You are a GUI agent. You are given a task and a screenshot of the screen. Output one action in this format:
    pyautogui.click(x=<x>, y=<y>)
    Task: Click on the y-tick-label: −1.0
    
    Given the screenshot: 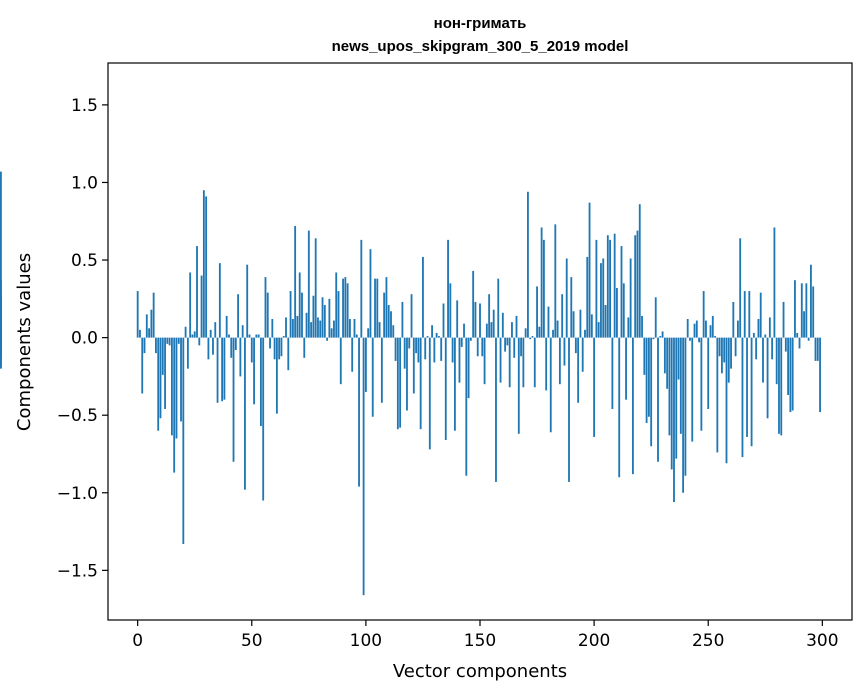 What is the action you would take?
    pyautogui.click(x=77, y=494)
    